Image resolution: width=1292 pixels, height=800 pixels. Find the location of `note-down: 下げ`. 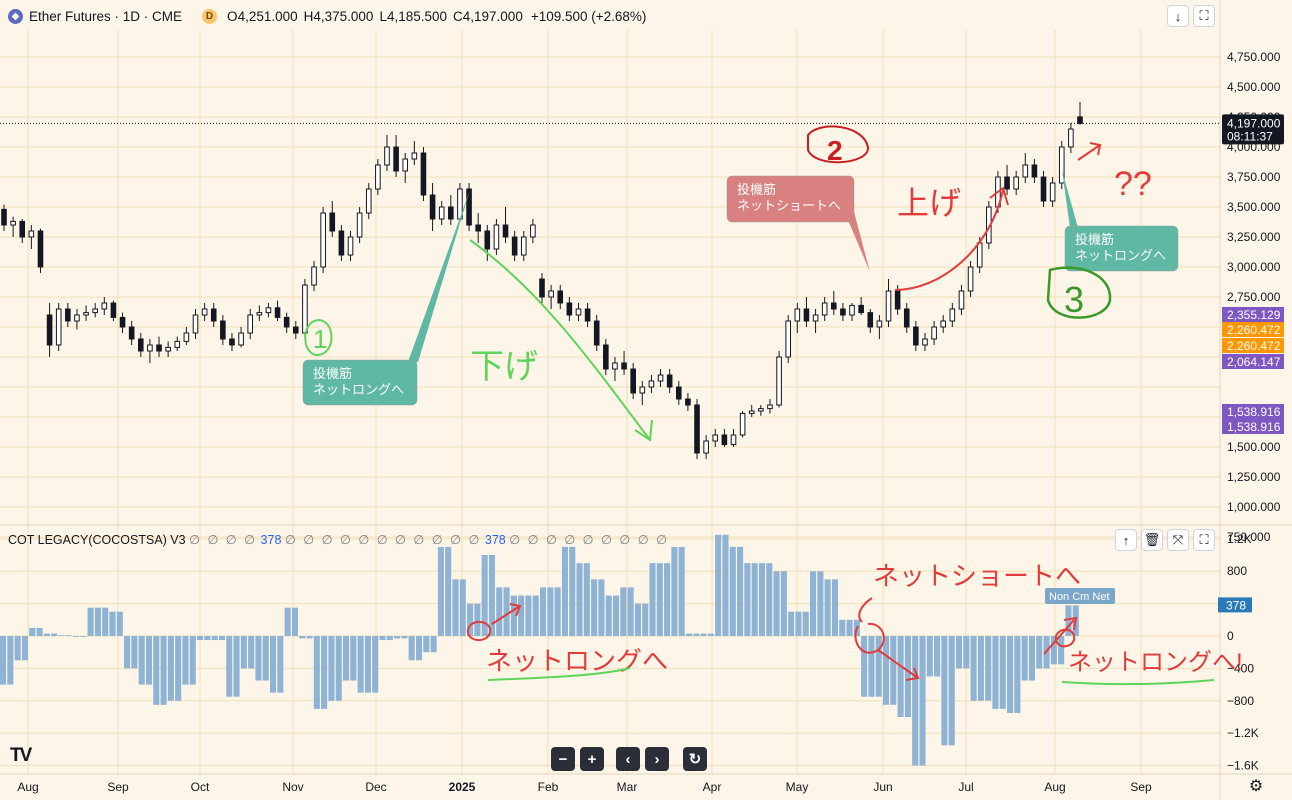

note-down: 下げ is located at coordinates (504, 367).